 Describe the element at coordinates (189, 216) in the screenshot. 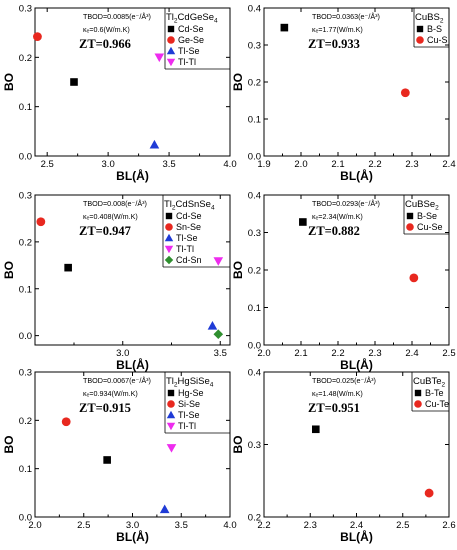

I see `legend-entry-label: Cd-Se` at that location.